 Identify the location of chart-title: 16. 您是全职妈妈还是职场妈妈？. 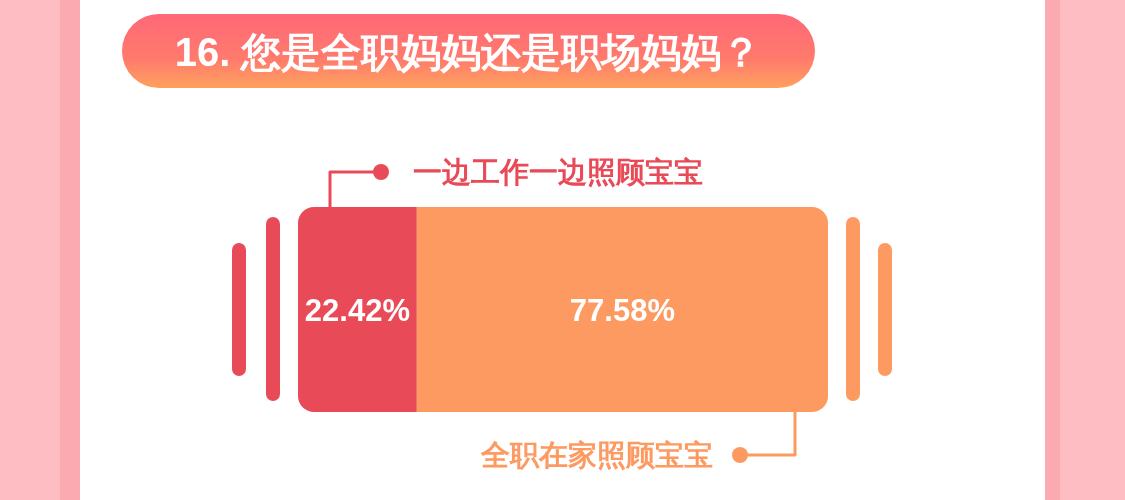
(468, 52).